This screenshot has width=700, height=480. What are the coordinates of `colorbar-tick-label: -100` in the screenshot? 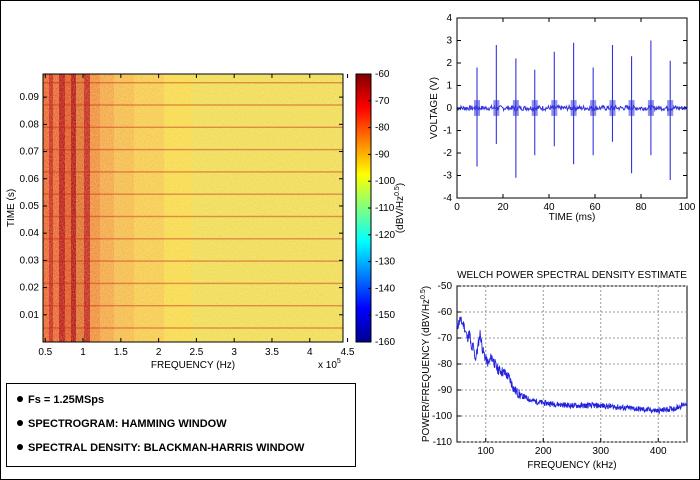 It's located at (385, 181).